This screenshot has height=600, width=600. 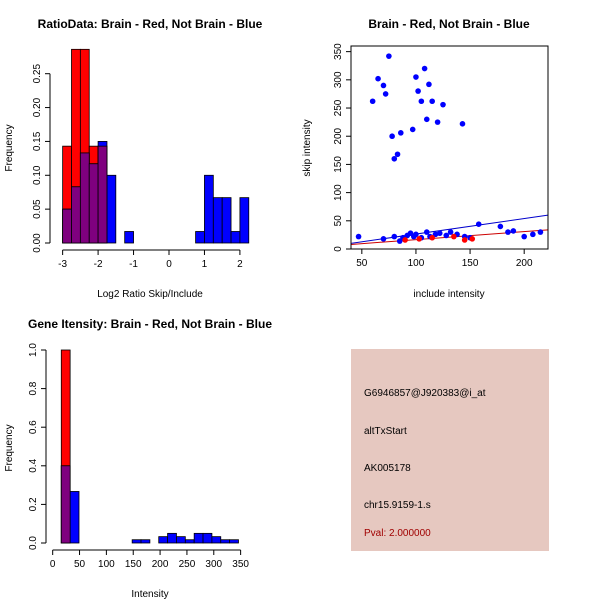 What do you see at coordinates (470, 263) in the screenshot?
I see `scatter-x-tick-label: 150` at bounding box center [470, 263].